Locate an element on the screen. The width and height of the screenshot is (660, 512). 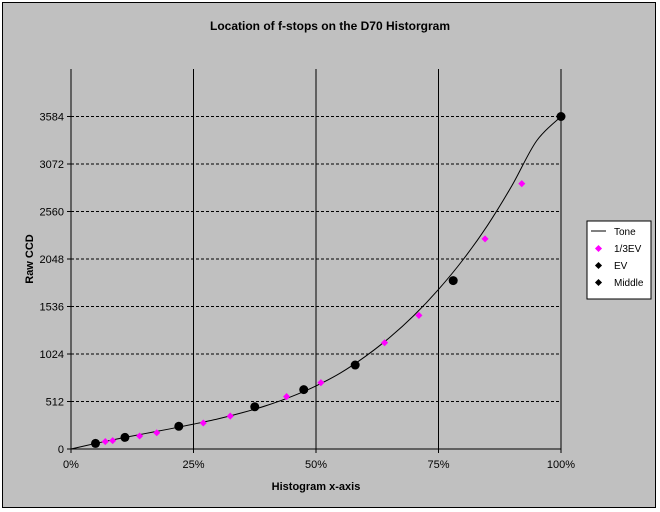
y-tick-label: 1536 is located at coordinates (52, 308).